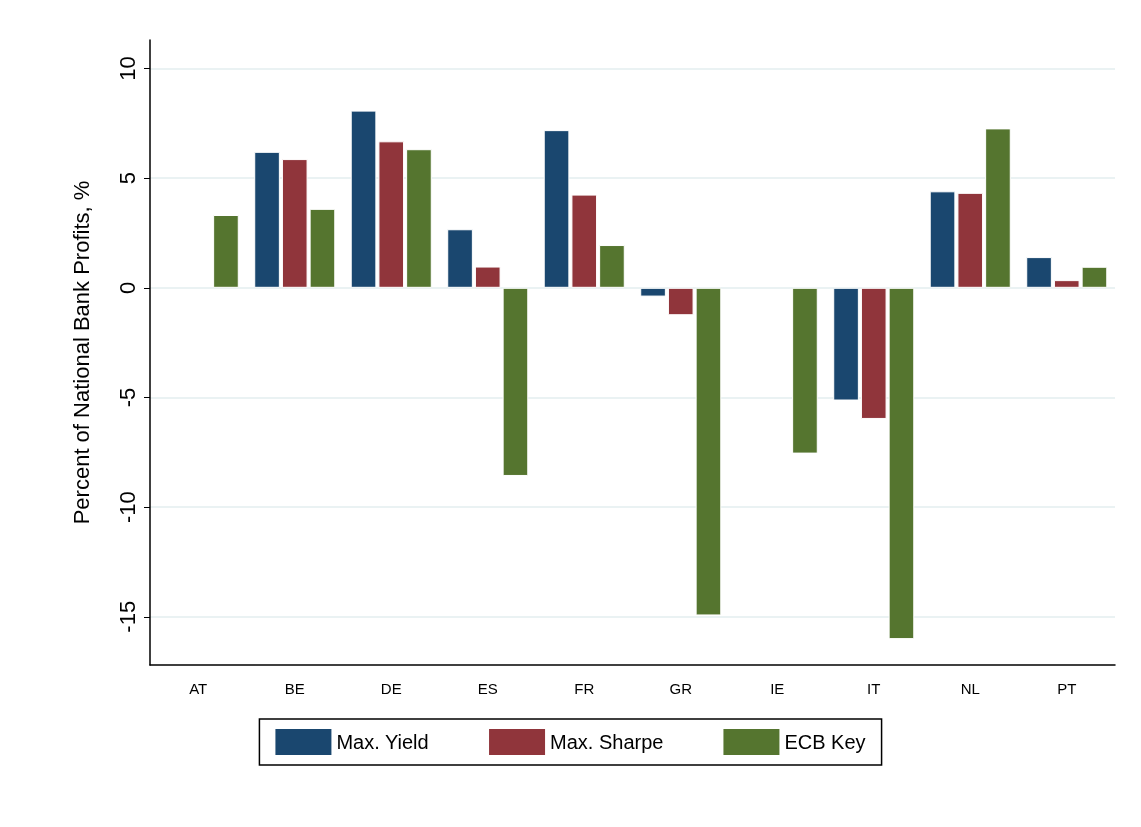 Image resolution: width=1141 pixels, height=827 pixels. Describe the element at coordinates (127, 178) in the screenshot. I see `y-tick-label: 5` at that location.